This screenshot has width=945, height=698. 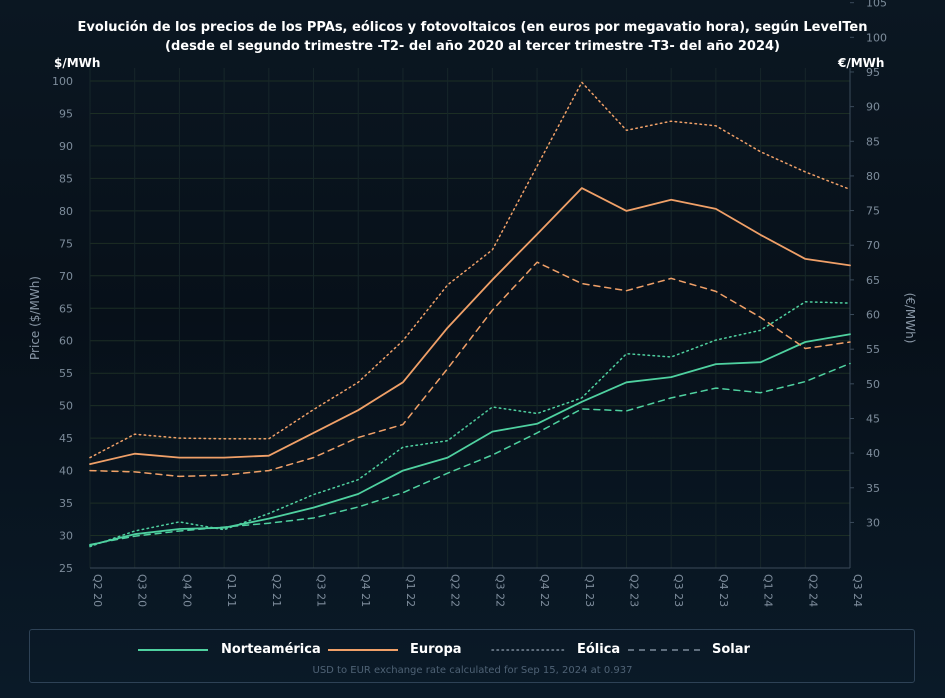 What do you see at coordinates (66, 406) in the screenshot?
I see `y-tick-label: 50` at bounding box center [66, 406].